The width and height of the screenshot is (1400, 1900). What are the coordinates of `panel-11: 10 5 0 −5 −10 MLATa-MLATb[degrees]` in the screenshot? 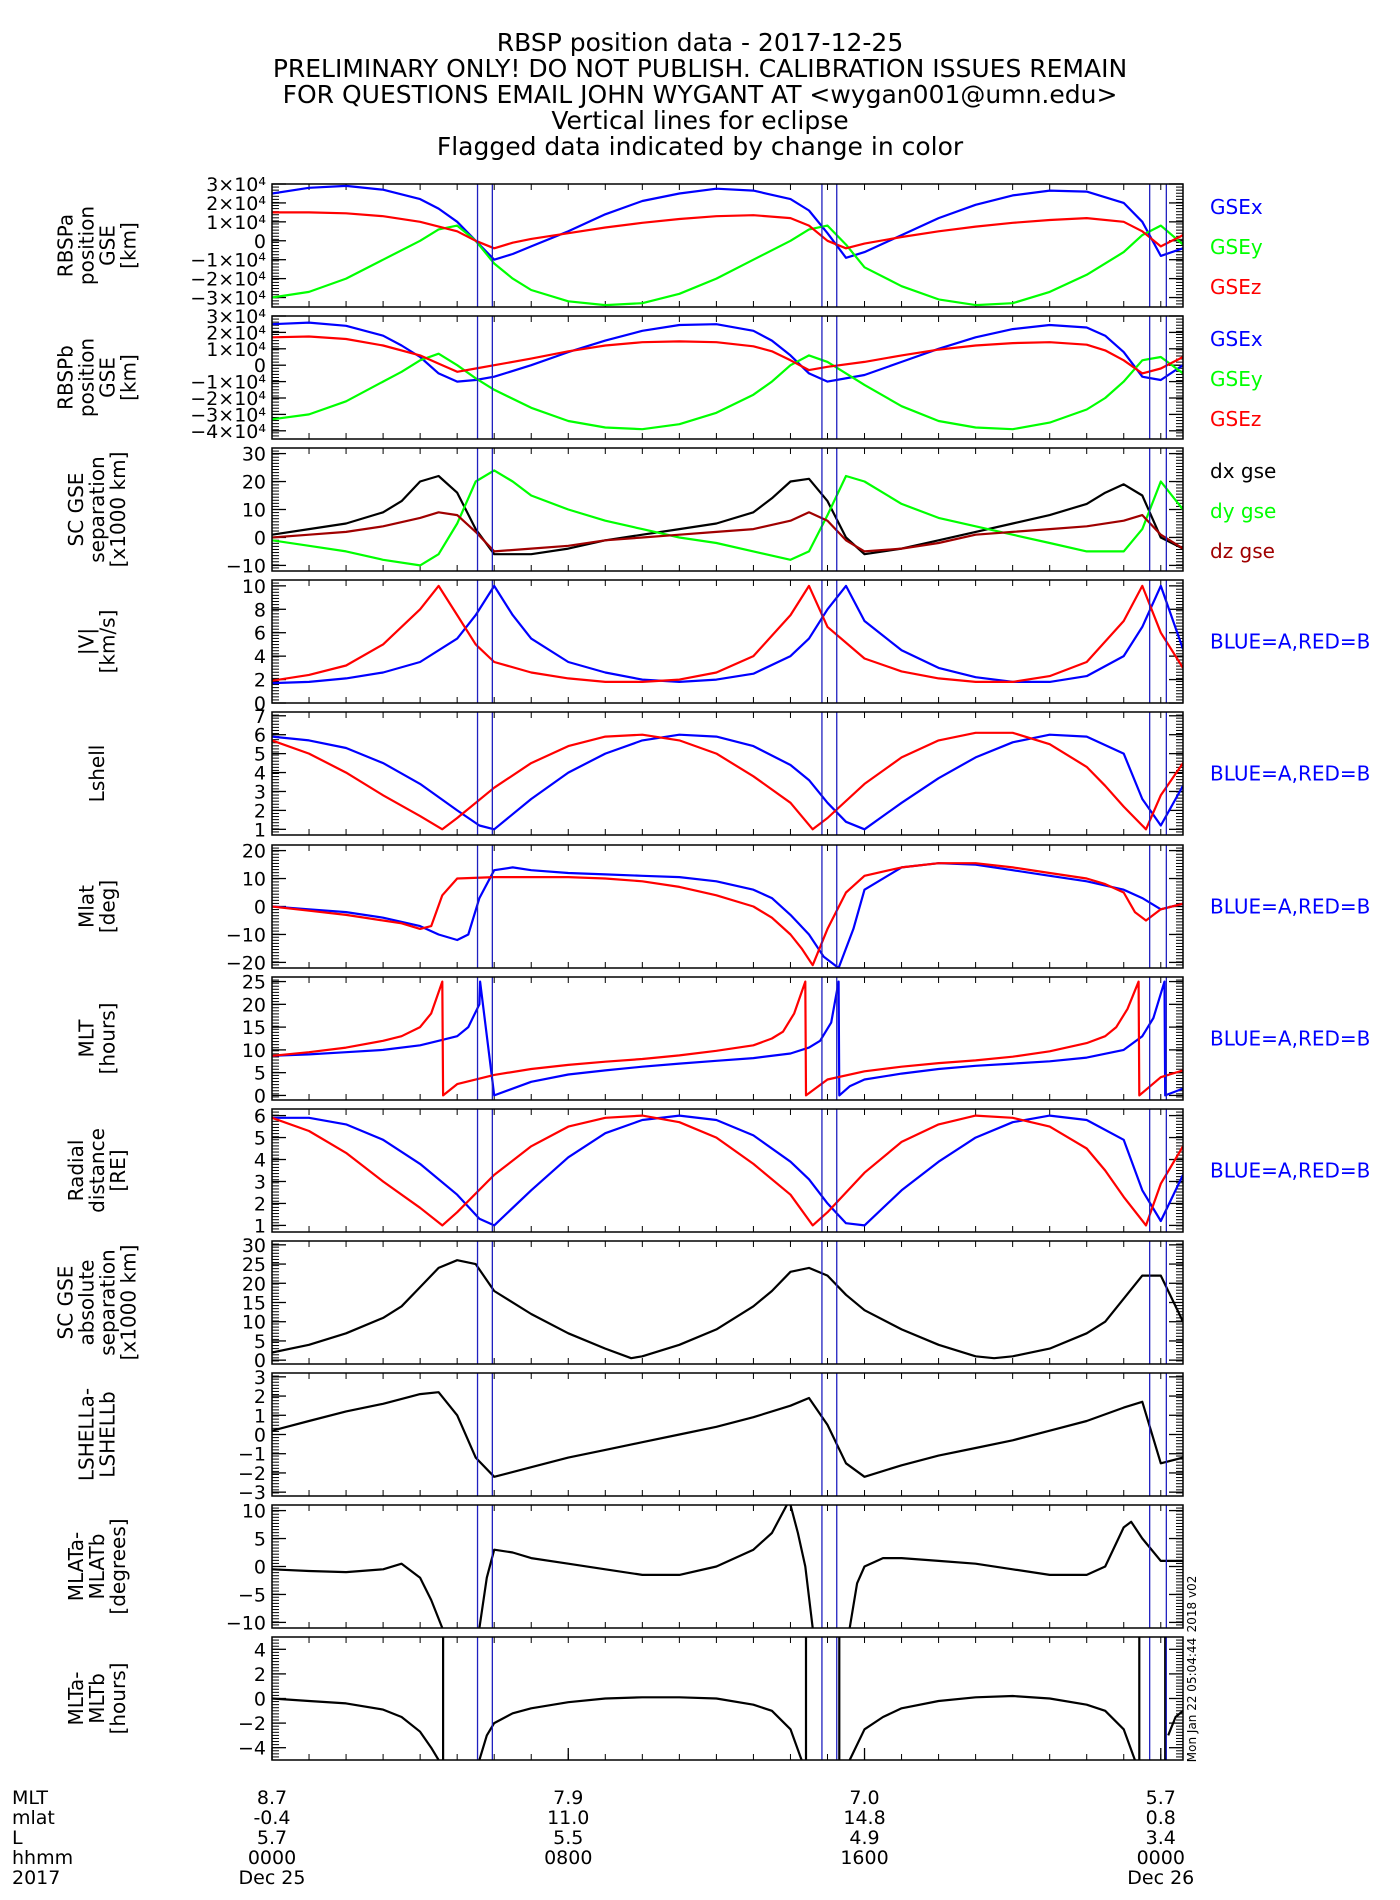 It's located at (624, 1567).